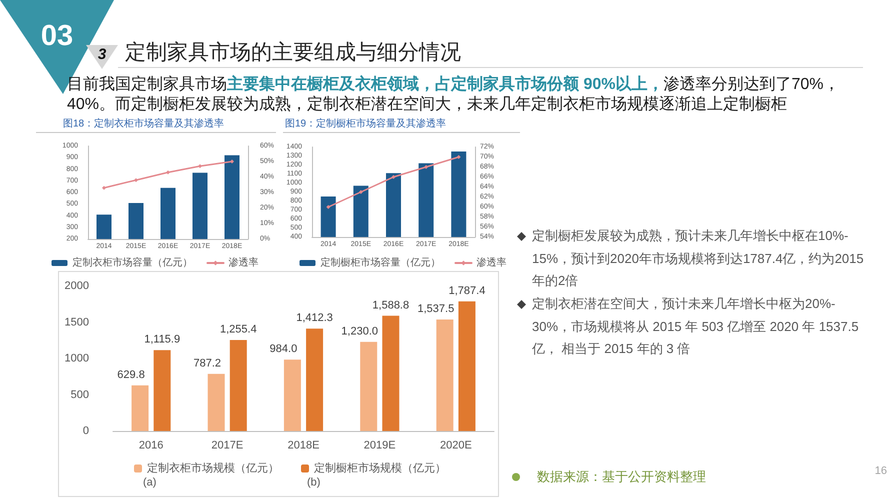 The height and width of the screenshot is (500, 889). I want to click on data-label: 1,115.9, so click(162, 340).